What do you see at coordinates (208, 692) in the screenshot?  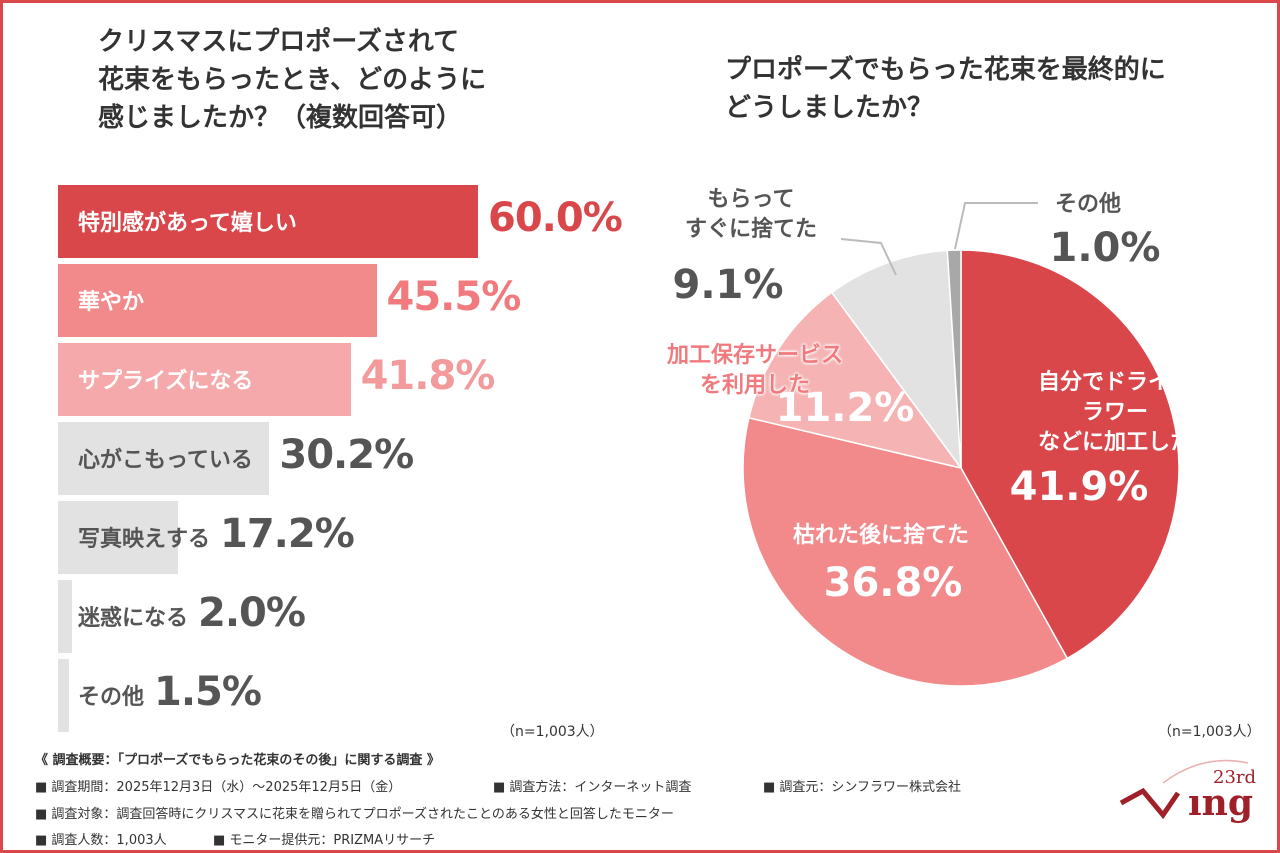 I see `value-label: 1.5%` at bounding box center [208, 692].